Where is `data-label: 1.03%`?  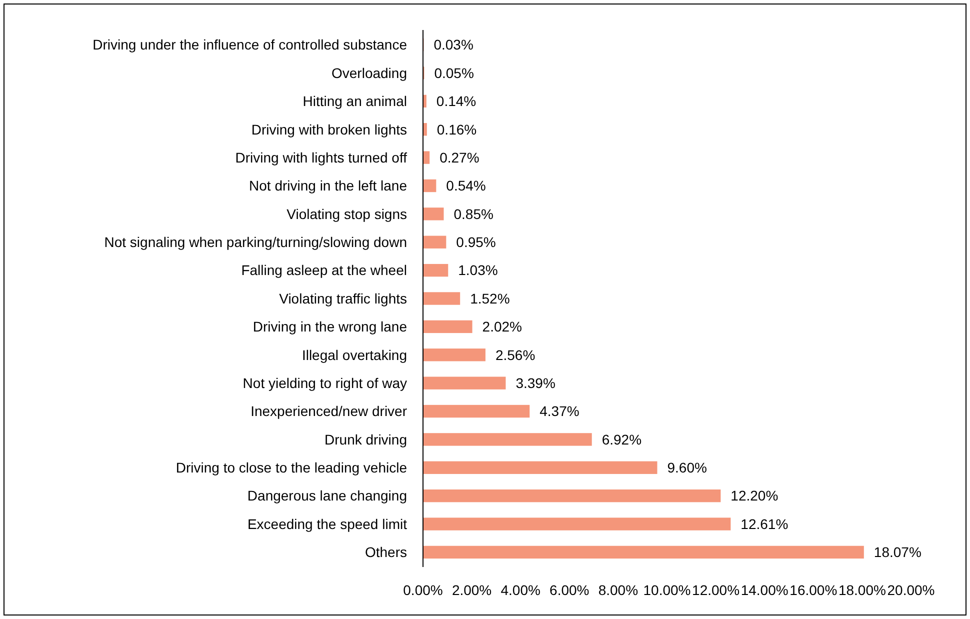 data-label: 1.03% is located at coordinates (478, 270).